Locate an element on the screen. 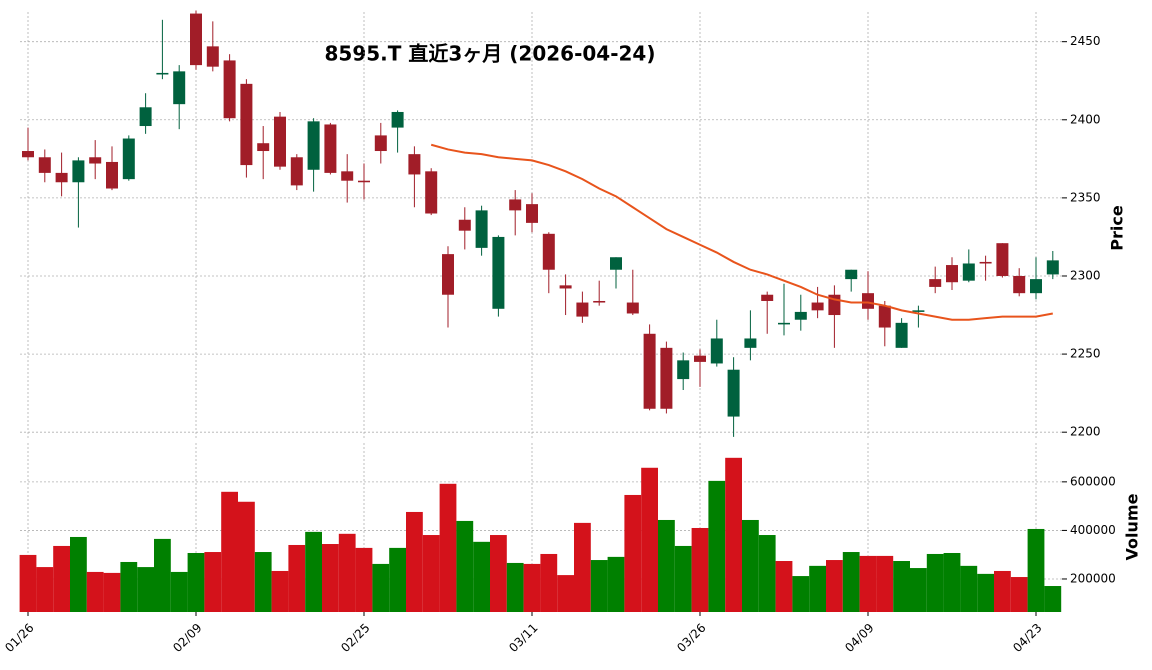 The image size is (1152, 670). volume-axis-label: Volume is located at coordinates (1132, 526).